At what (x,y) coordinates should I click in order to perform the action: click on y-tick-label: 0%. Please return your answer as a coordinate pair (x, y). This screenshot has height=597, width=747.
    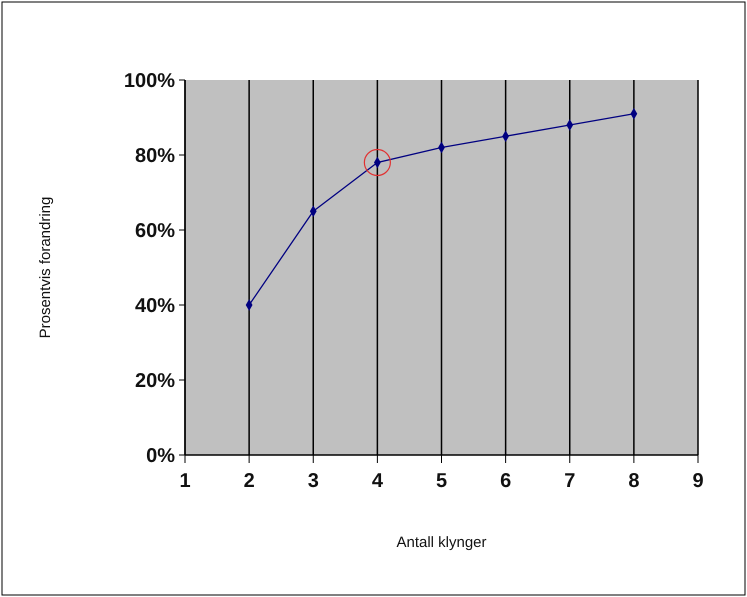
    Looking at the image, I should click on (161, 456).